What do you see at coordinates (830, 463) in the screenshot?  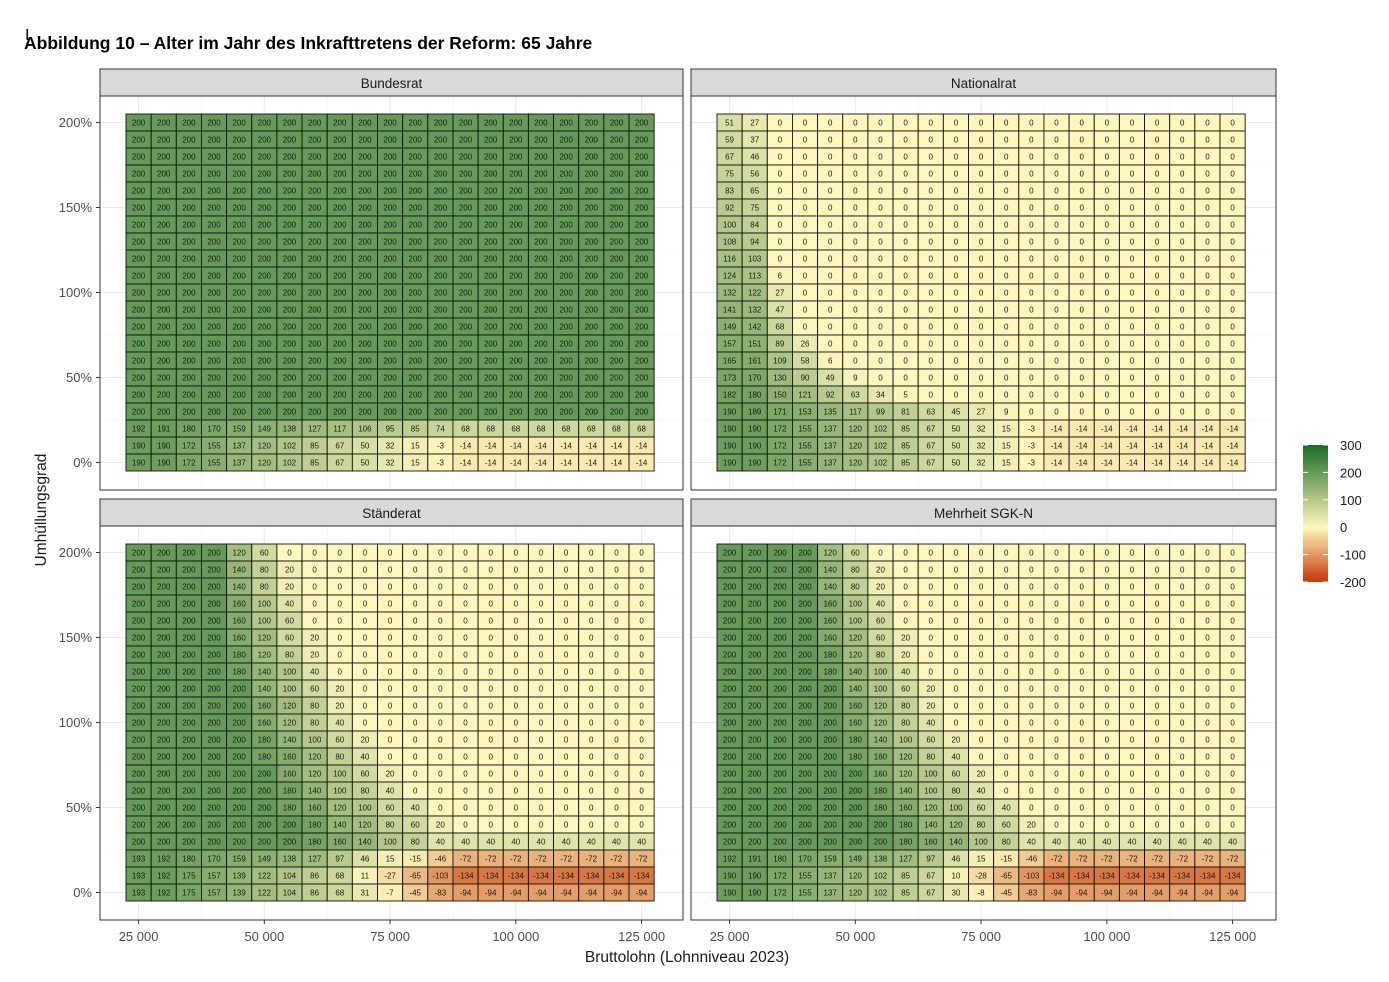 I see `cell-value-label: 137` at bounding box center [830, 463].